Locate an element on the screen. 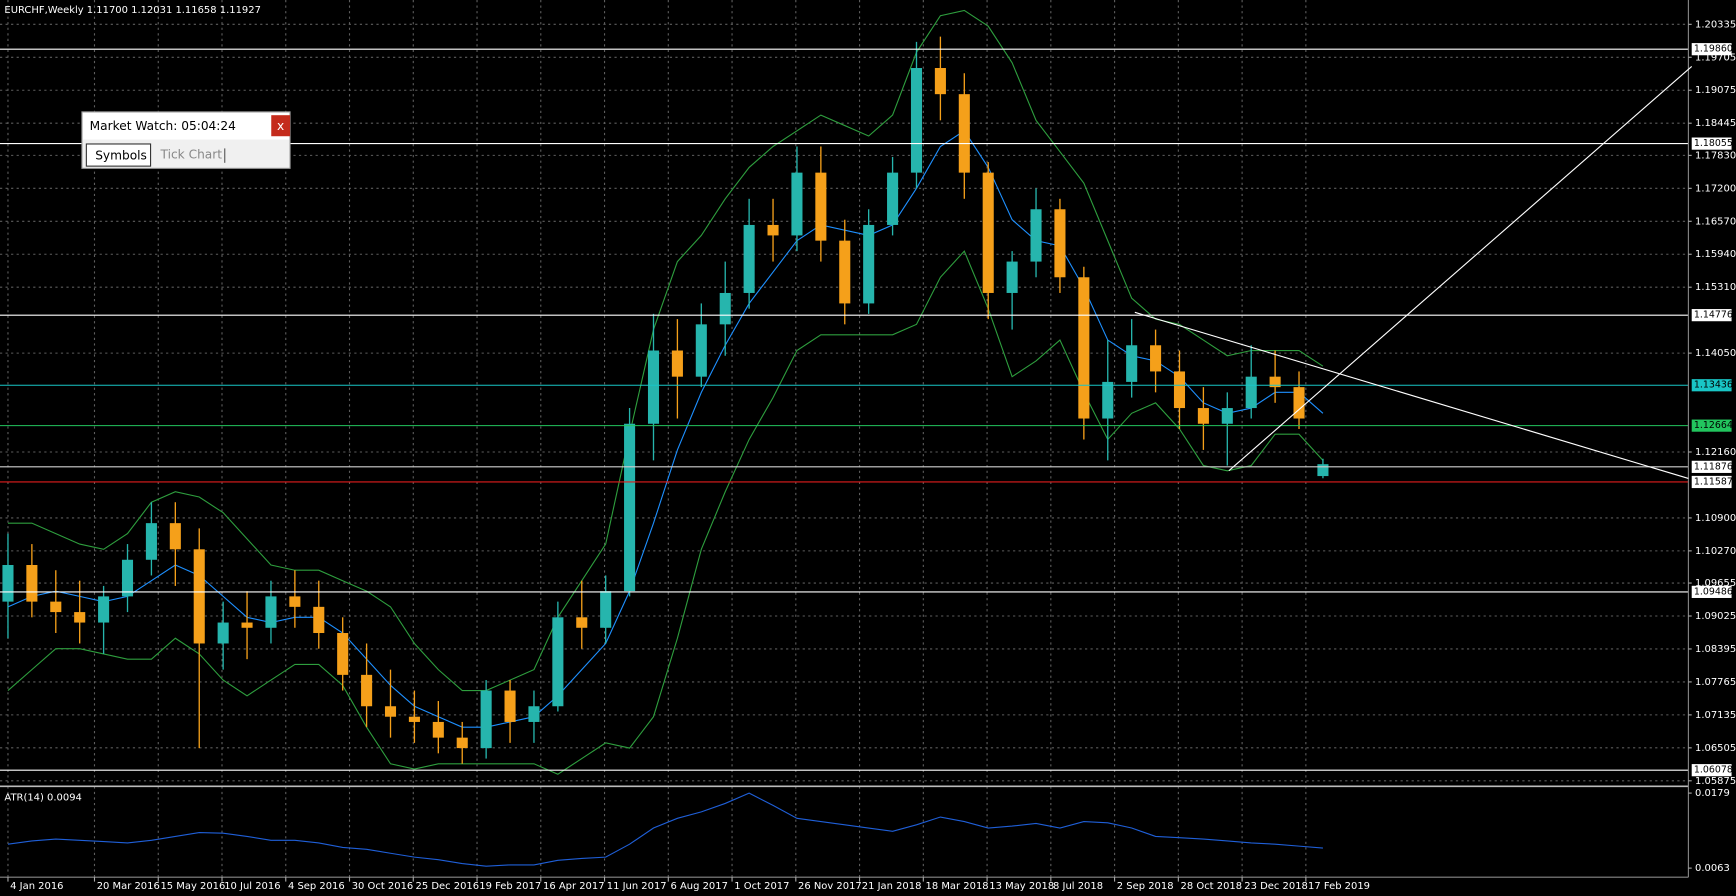  x-tick-label: 19 Feb 2017 is located at coordinates (510, 886).